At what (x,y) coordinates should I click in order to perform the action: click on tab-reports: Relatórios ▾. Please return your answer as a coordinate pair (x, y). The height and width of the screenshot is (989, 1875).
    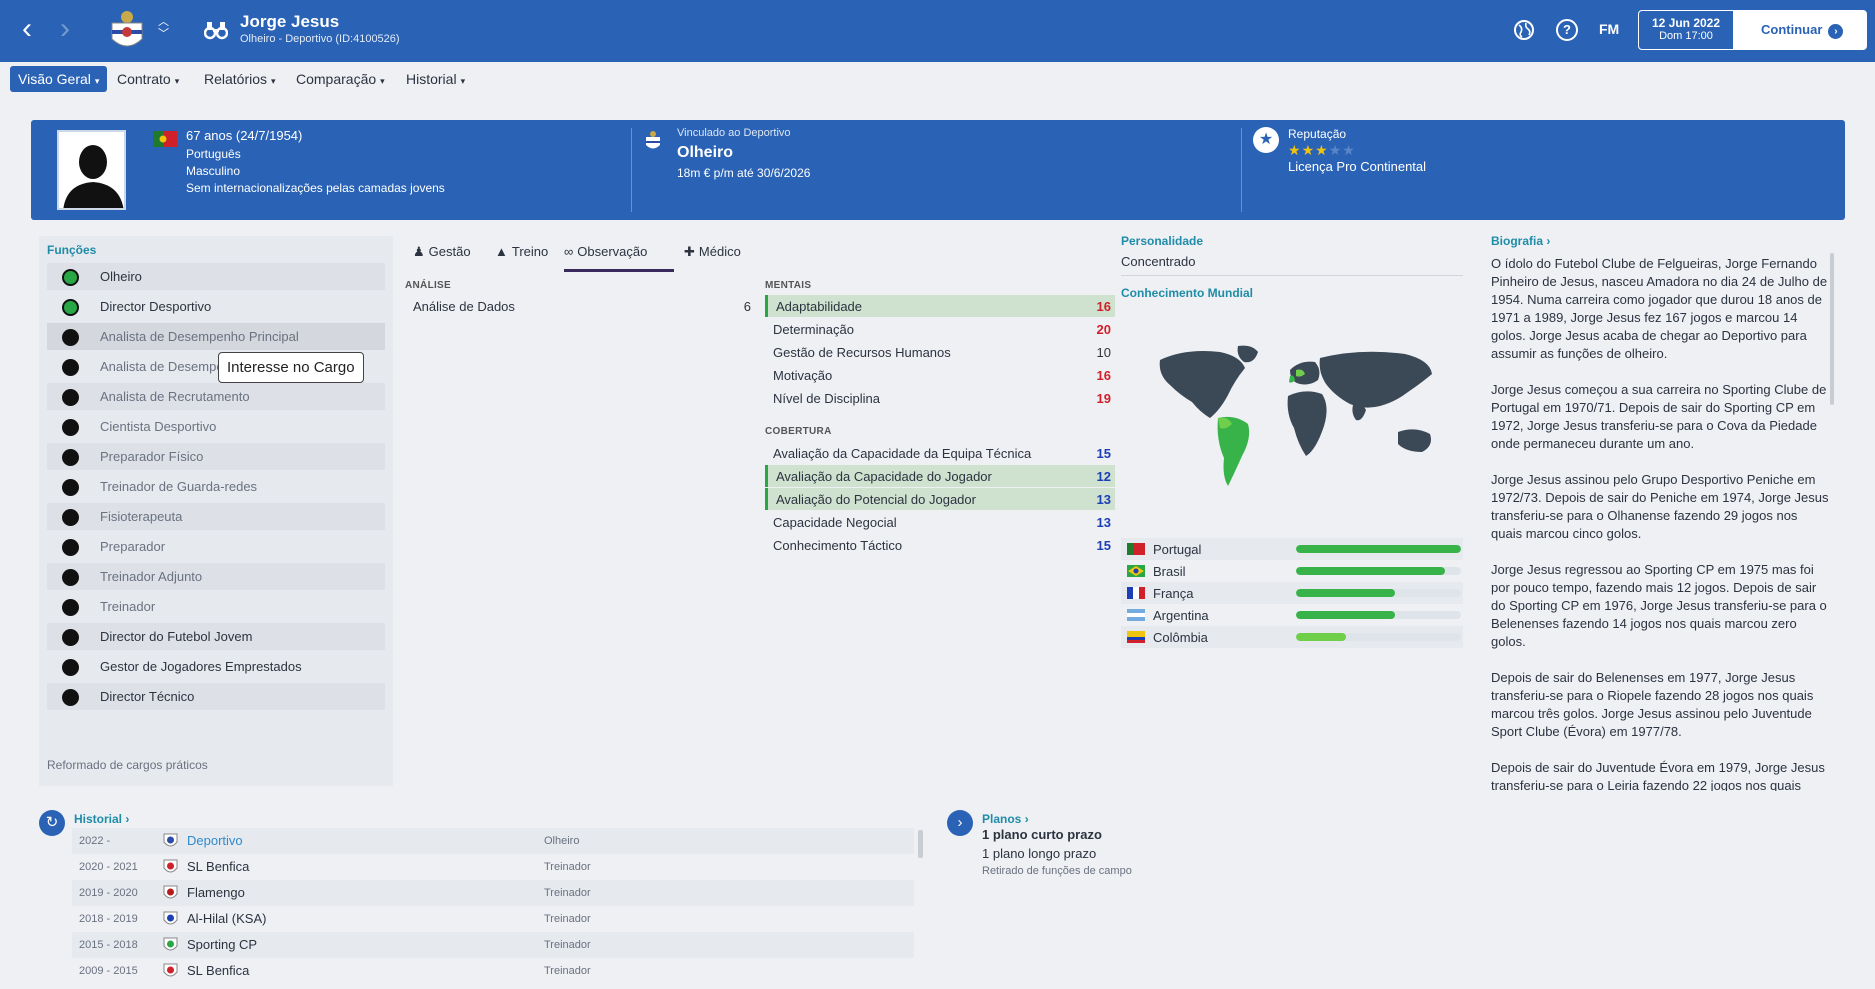
    Looking at the image, I should click on (240, 79).